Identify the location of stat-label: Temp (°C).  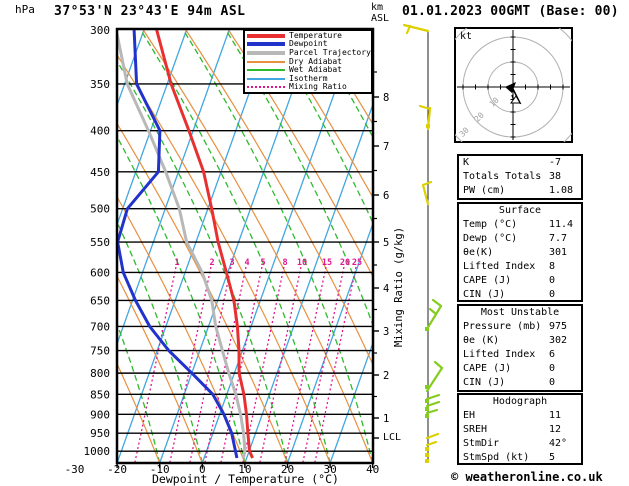
(490, 224).